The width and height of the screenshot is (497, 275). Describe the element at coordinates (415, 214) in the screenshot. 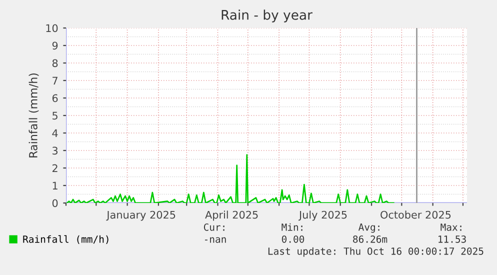

I see `x-tick-label: October 2025` at that location.